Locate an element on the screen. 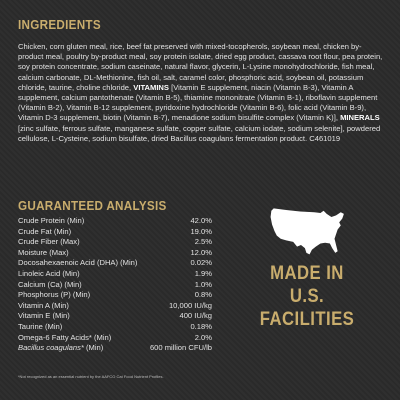 This screenshot has height=400, width=400. nutrient-label: Calcium (Ca) (Min) is located at coordinates (50, 284).